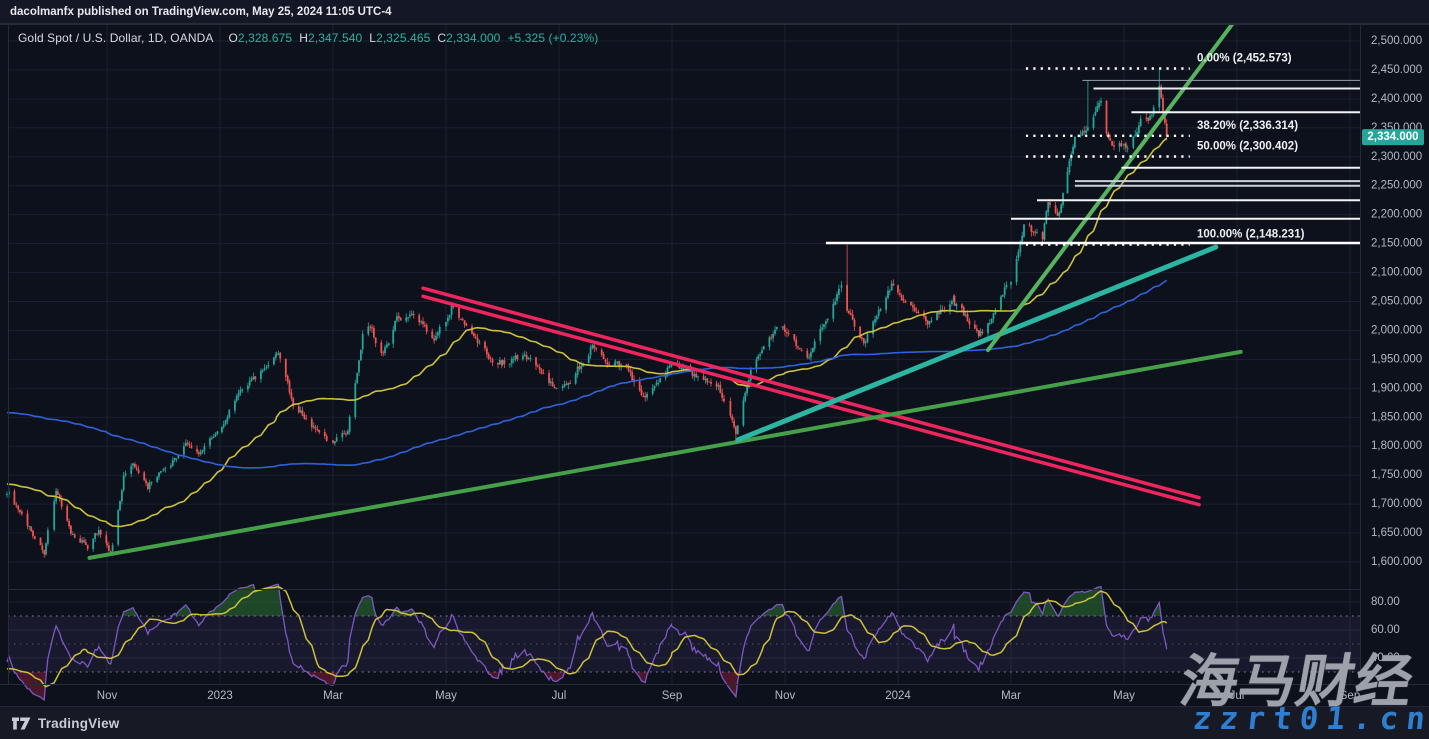 Image resolution: width=1429 pixels, height=739 pixels. I want to click on last-price-badge, so click(1393, 137).